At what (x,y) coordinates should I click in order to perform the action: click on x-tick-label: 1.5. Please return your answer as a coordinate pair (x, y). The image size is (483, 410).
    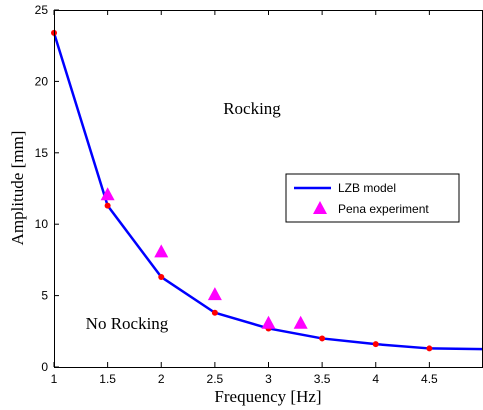
    Looking at the image, I should click on (107, 379).